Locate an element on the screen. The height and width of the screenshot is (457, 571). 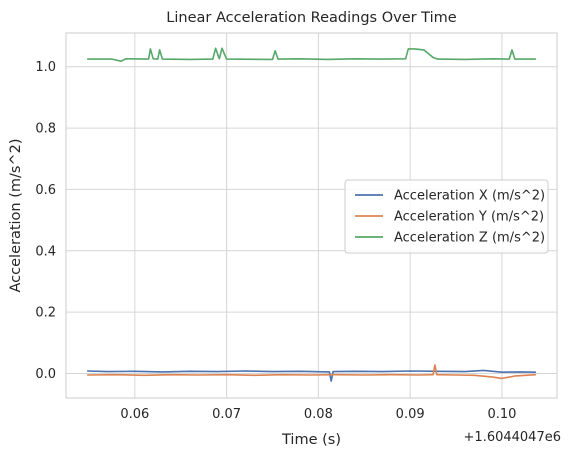
legend-box is located at coordinates (446, 216).